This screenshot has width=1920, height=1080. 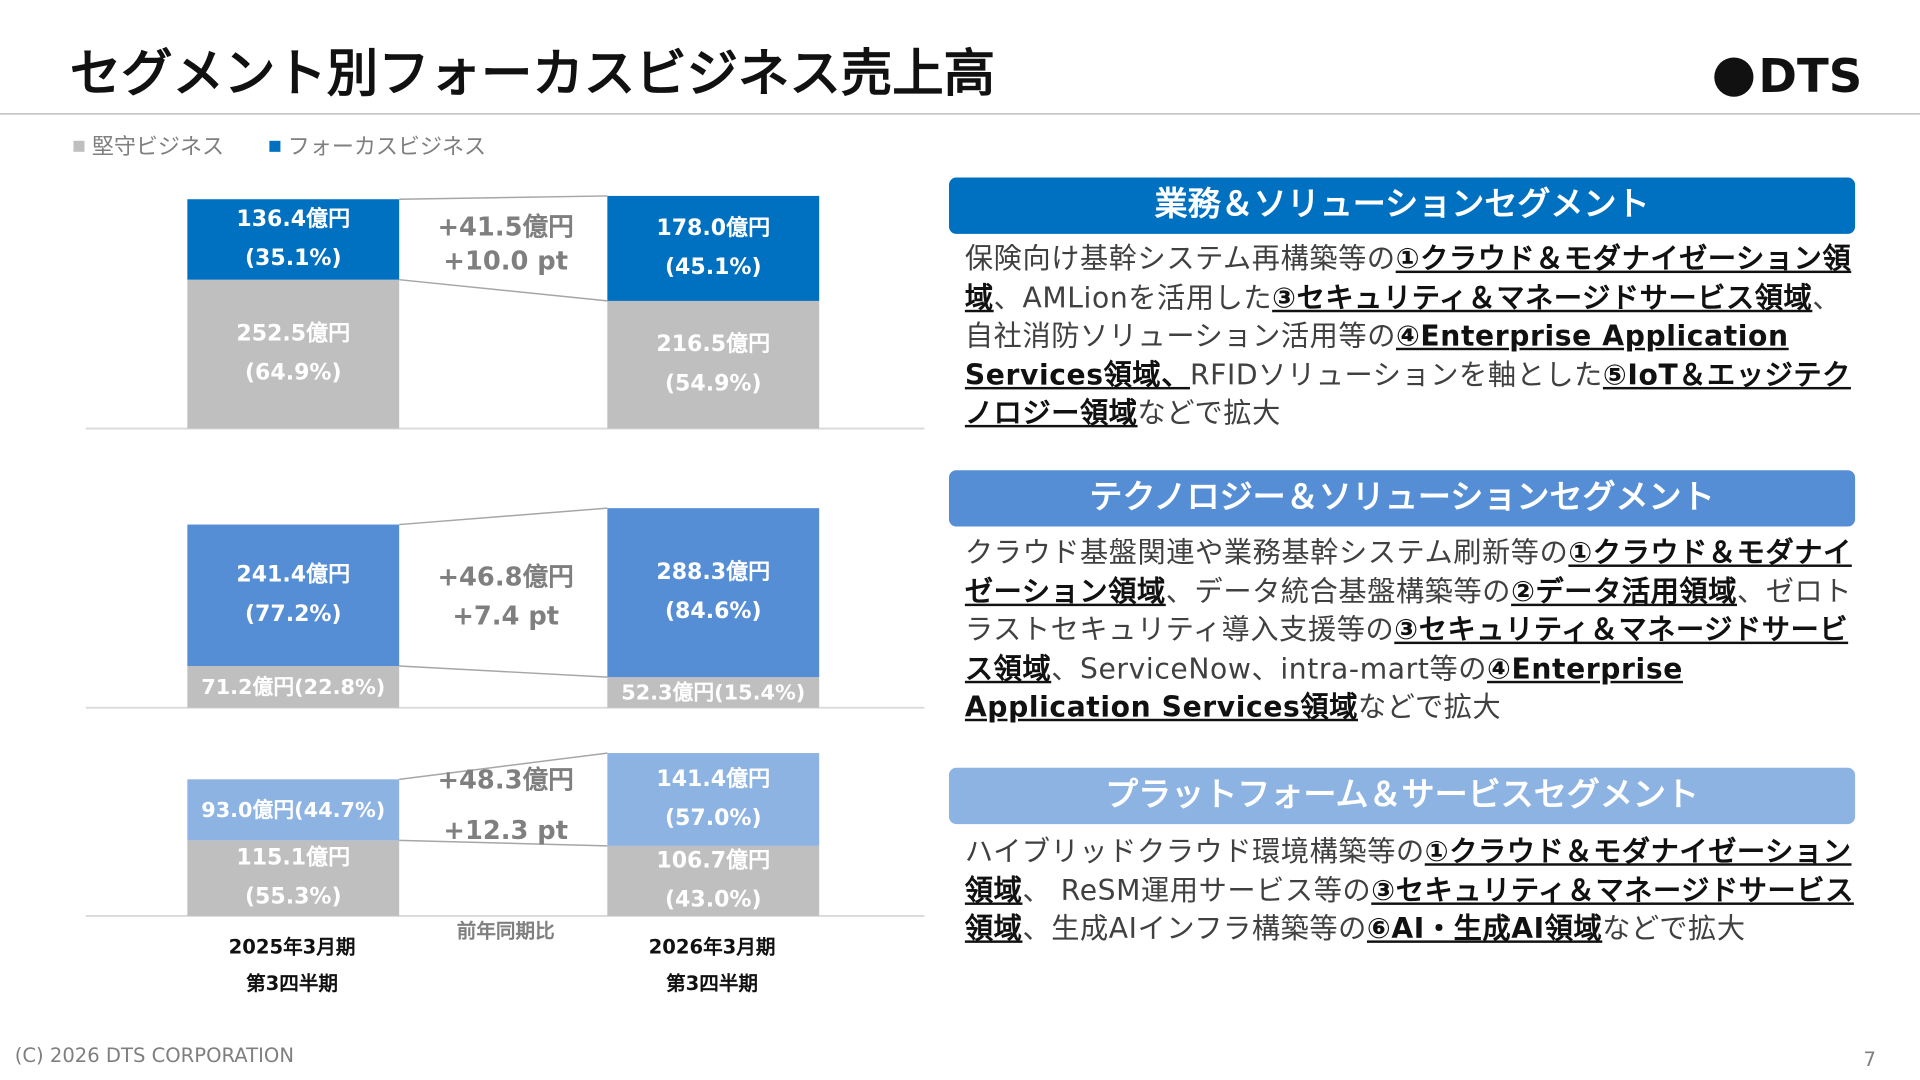 I want to click on value-label: 106.7億円, so click(x=713, y=860).